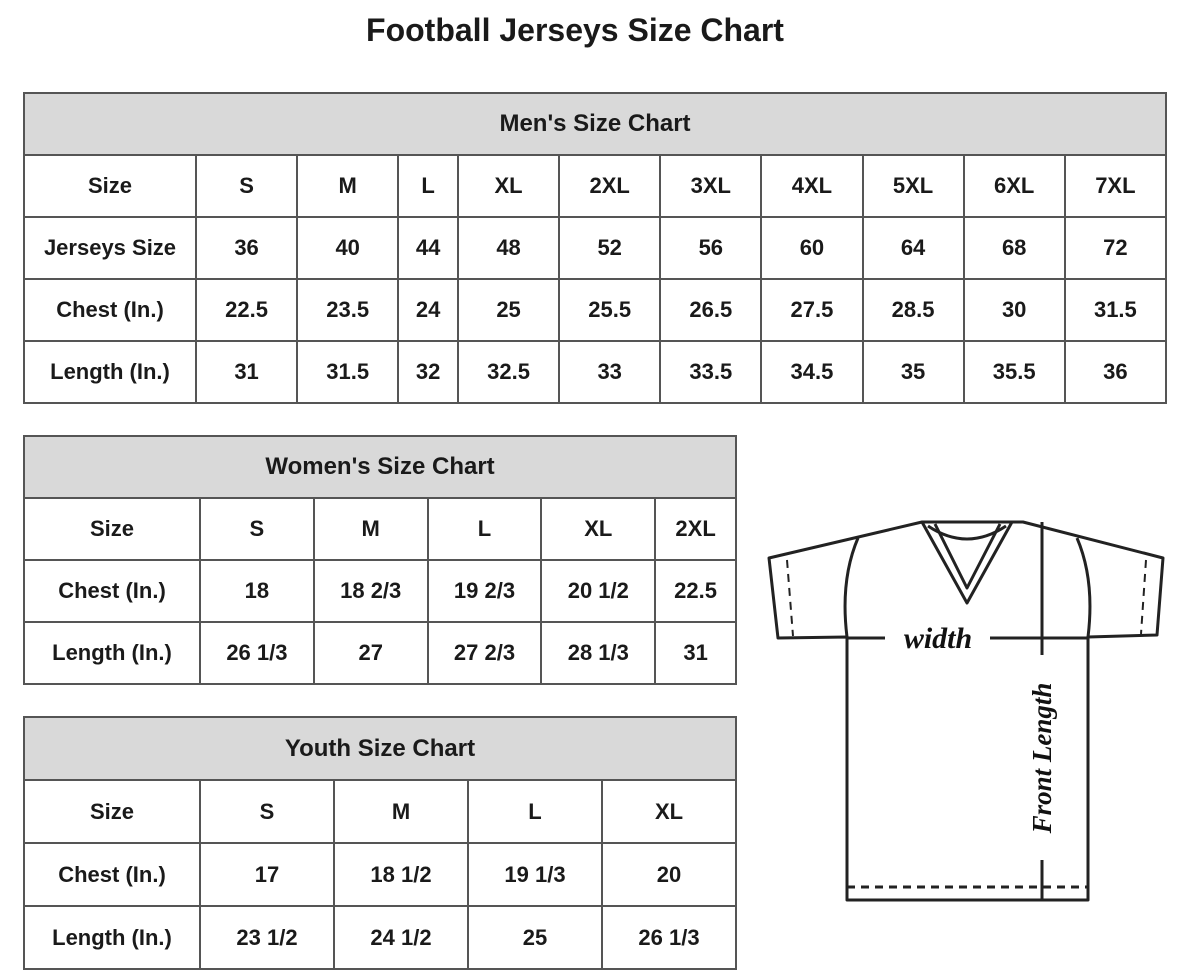 Image resolution: width=1200 pixels, height=980 pixels. Describe the element at coordinates (598, 591) in the screenshot. I see `table-cell: 20 1/2` at that location.